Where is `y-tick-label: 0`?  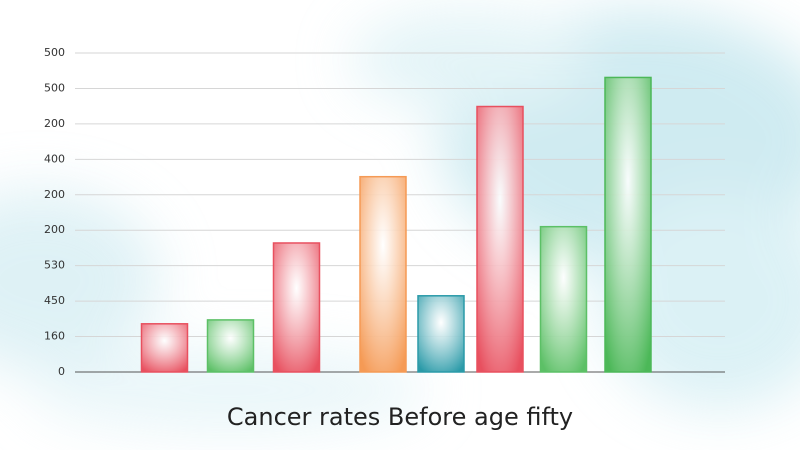 y-tick-label: 0 is located at coordinates (61, 371).